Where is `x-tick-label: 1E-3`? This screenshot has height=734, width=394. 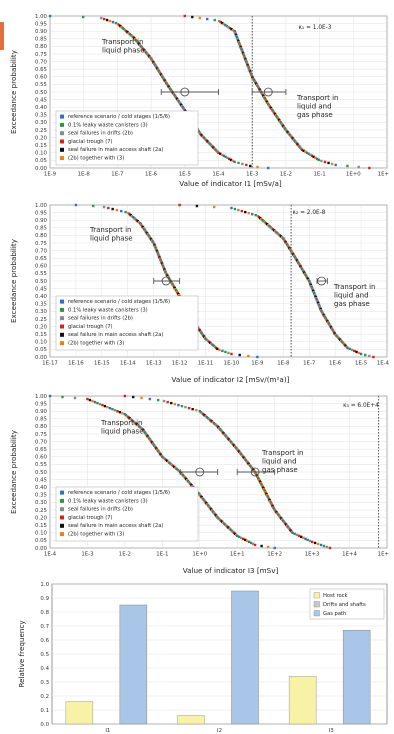 x-tick-label: 1E-3 is located at coordinates (252, 175).